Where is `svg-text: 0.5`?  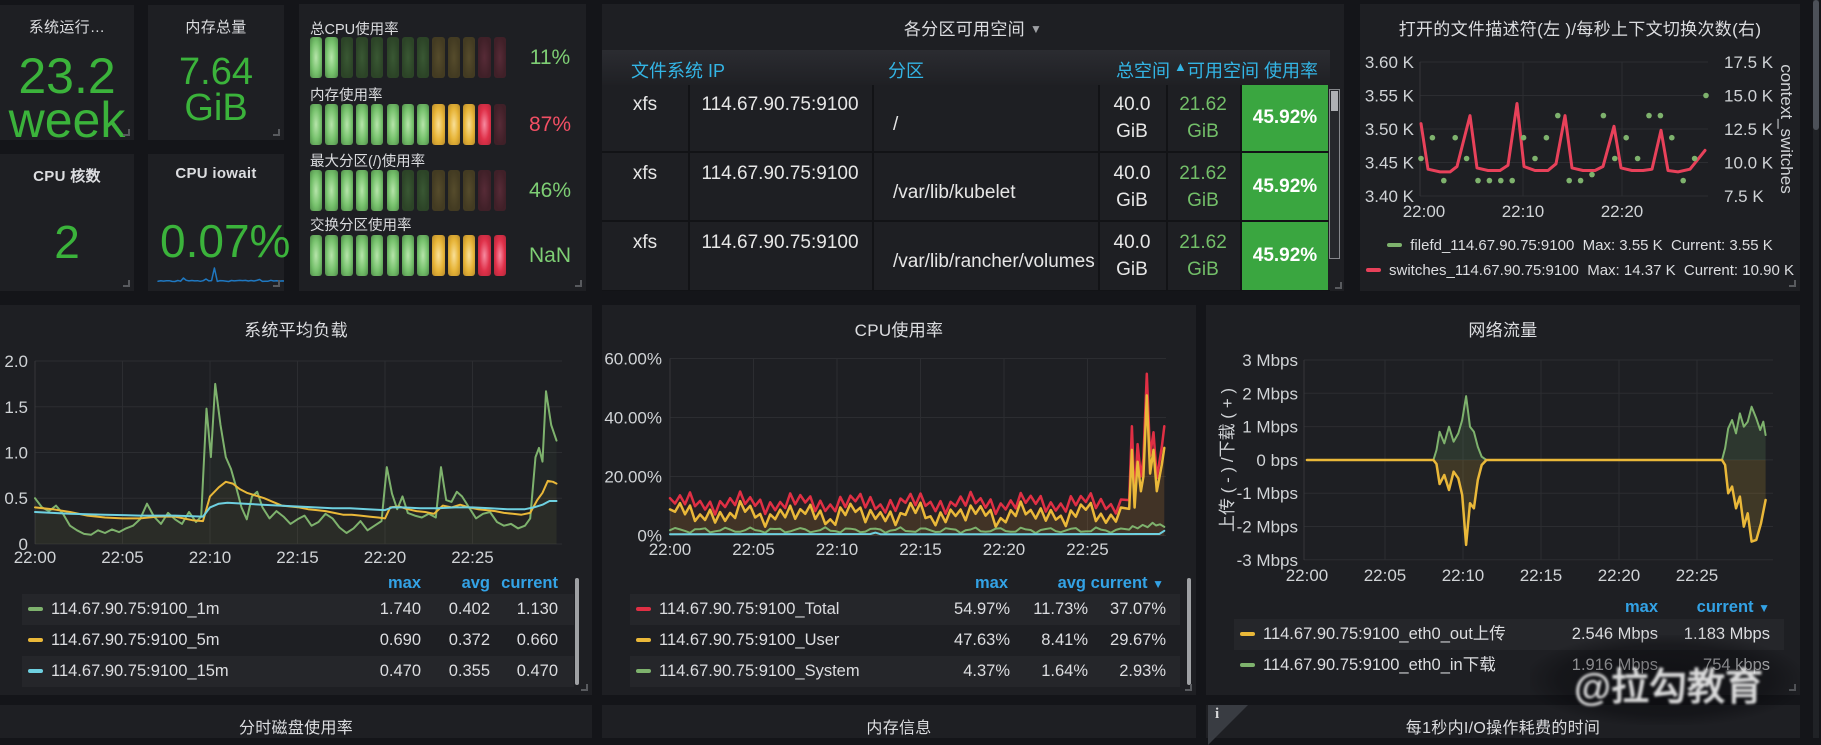
svg-text: 0.5 is located at coordinates (16, 498).